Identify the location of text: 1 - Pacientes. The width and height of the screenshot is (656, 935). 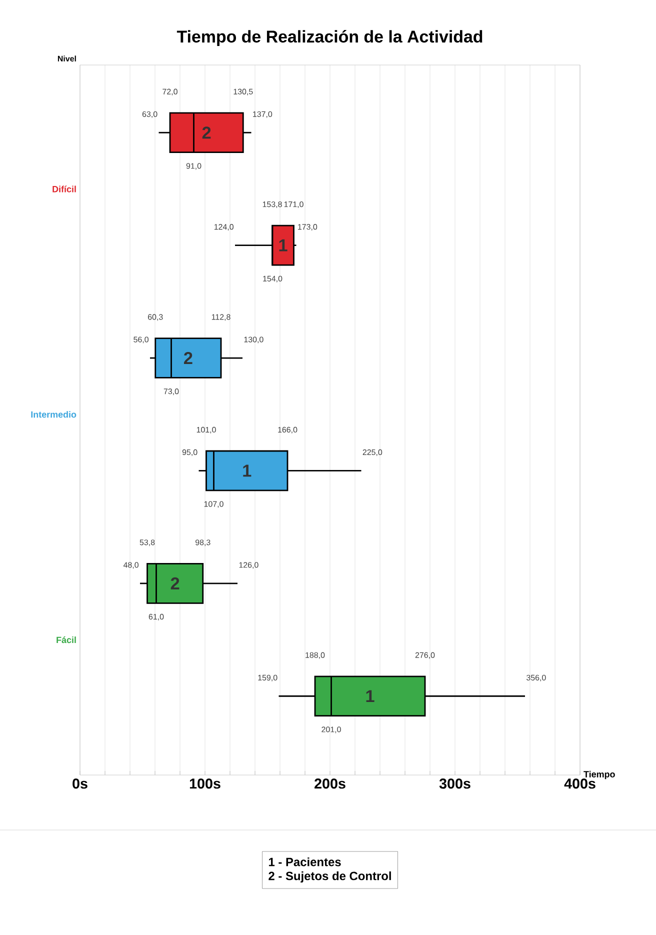
(304, 861).